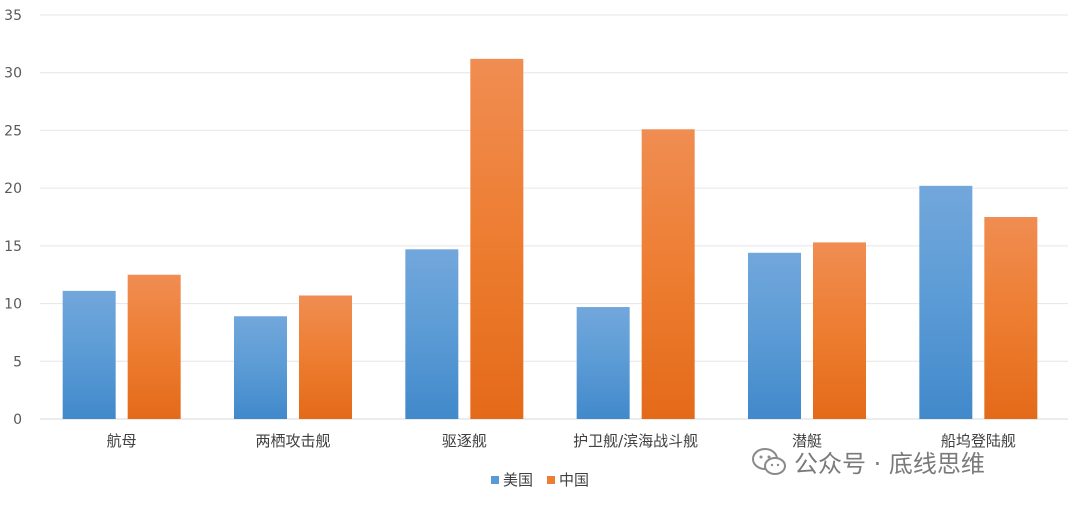 Image resolution: width=1080 pixels, height=506 pixels. Describe the element at coordinates (517, 480) in the screenshot. I see `legend-label-us: 美国` at that location.